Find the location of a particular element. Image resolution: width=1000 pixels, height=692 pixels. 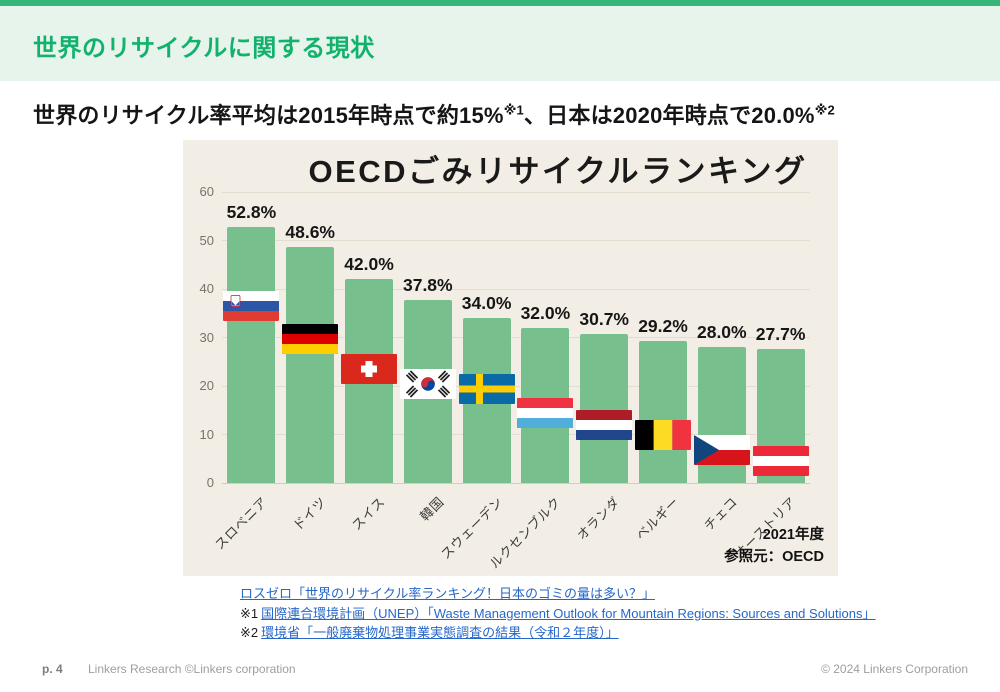

ytick-0: 0 is located at coordinates (210, 482).